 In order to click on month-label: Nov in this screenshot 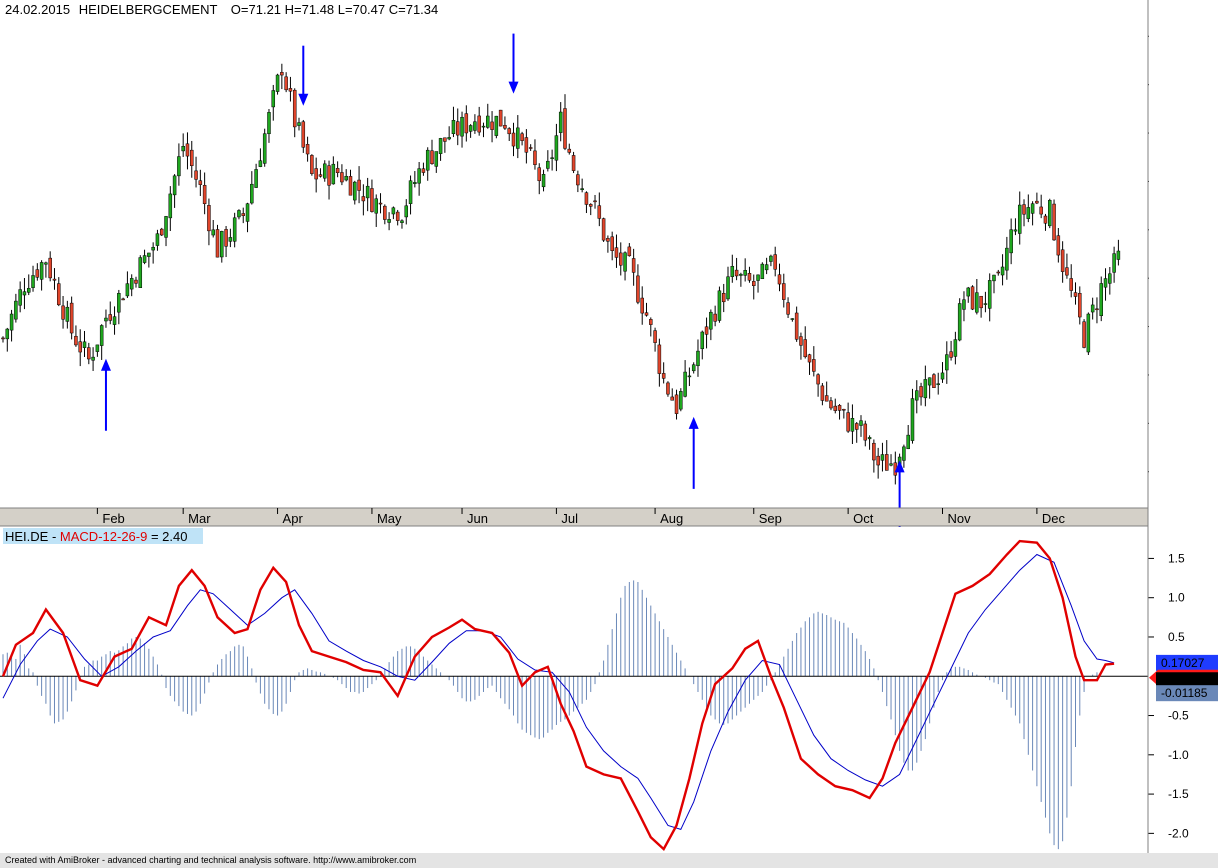, I will do `click(960, 518)`.